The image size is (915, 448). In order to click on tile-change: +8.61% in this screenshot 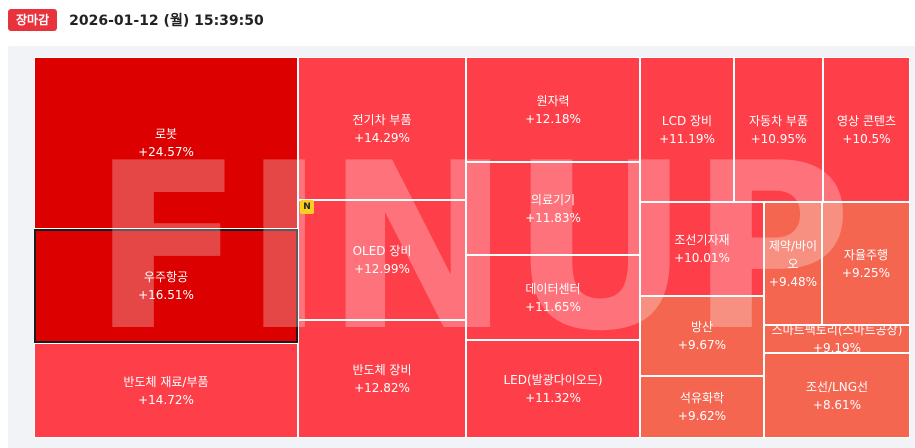, I will do `click(837, 404)`.